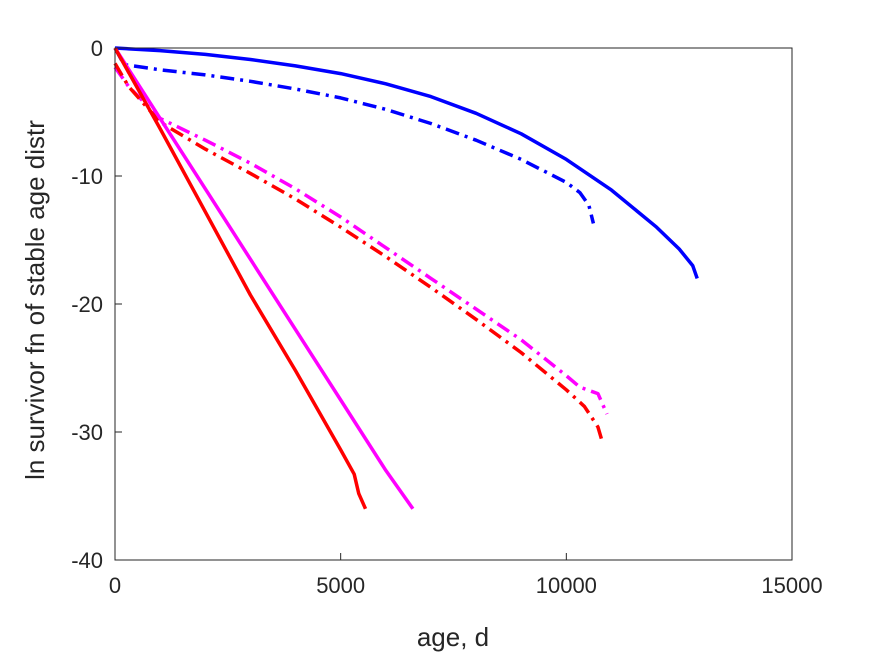  Describe the element at coordinates (115, 585) in the screenshot. I see `x-tick-label: 0` at that location.